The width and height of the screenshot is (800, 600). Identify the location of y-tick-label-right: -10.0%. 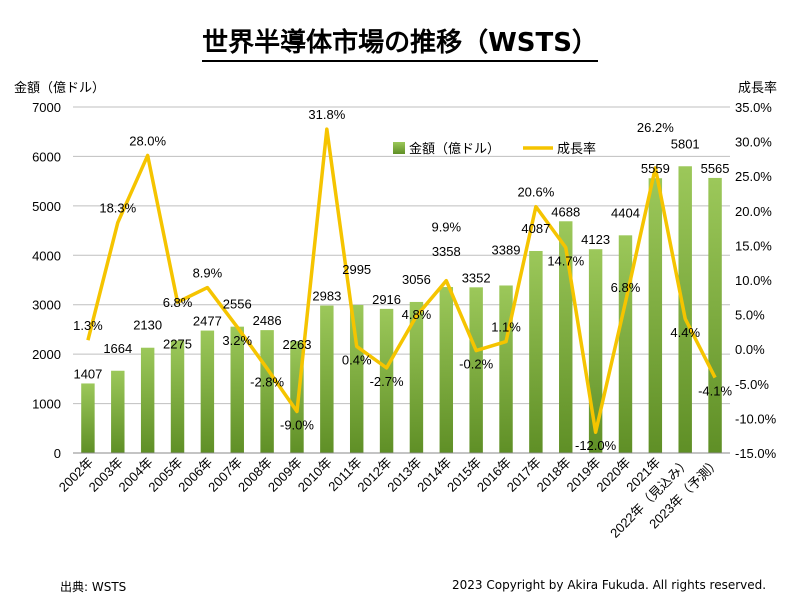
(756, 418).